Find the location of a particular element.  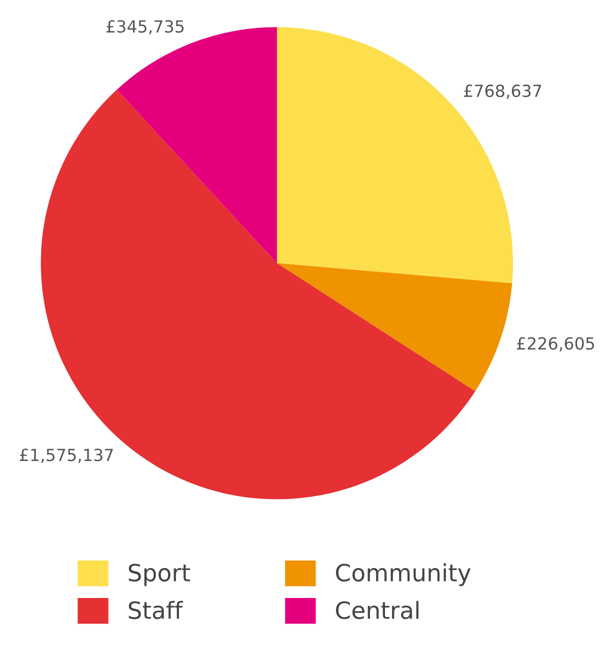

data-label: £226,605 is located at coordinates (555, 344).